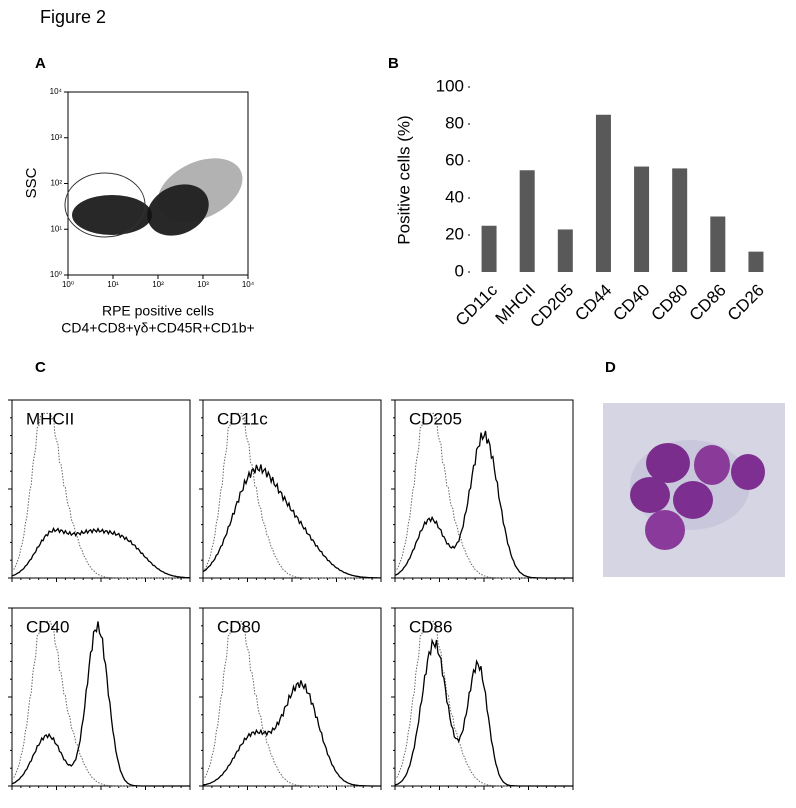  Describe the element at coordinates (593, 303) in the screenshot. I see `x-tick-label: CD44` at that location.